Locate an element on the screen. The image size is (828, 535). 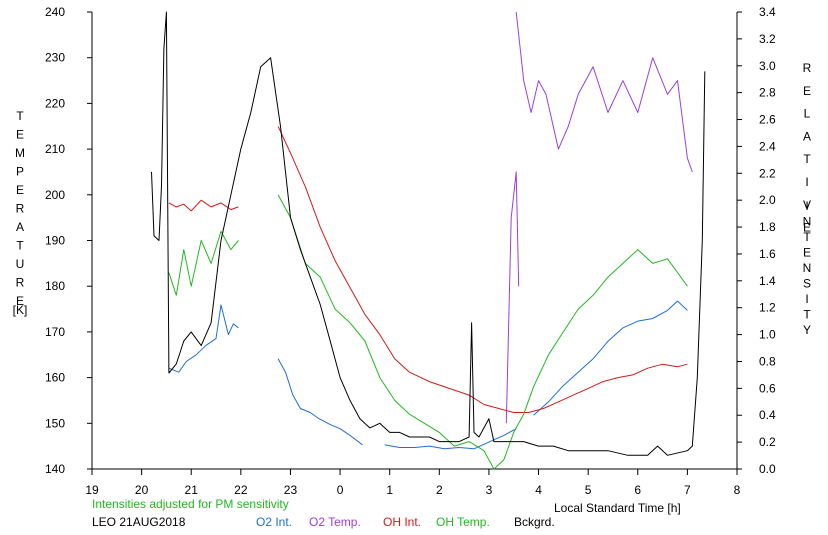
right-tick-label: 3.4 is located at coordinates (767, 12).